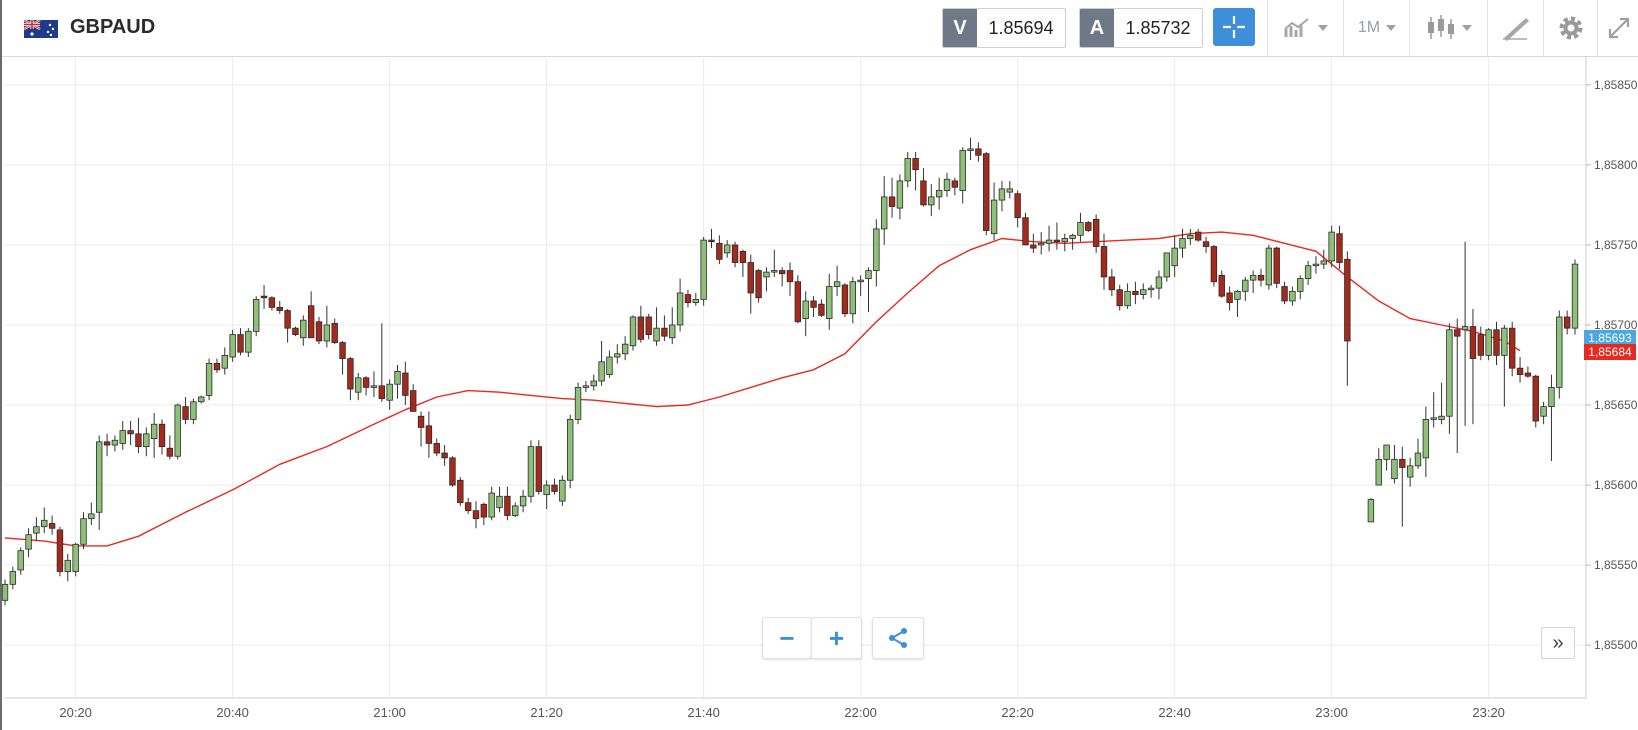 This screenshot has width=1638, height=730. I want to click on timeframe-selector: 1M, so click(1376, 28).